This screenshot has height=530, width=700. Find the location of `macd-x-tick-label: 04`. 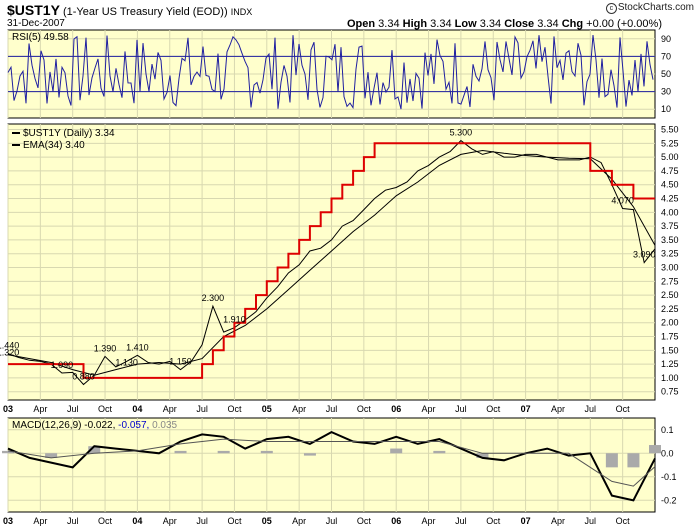

macd-x-tick-label: 04 is located at coordinates (137, 521).